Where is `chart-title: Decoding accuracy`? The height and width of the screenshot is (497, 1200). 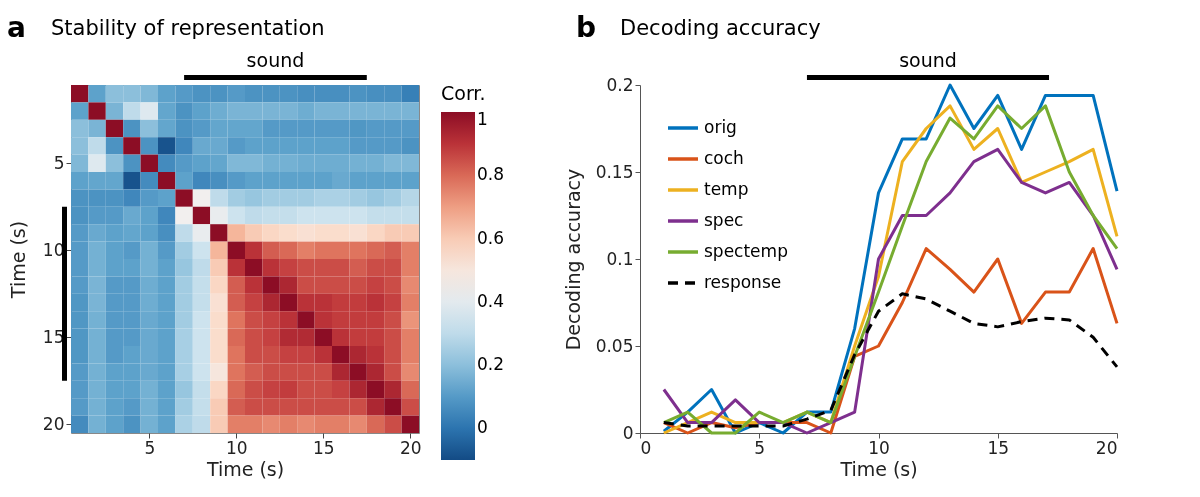 chart-title: Decoding accuracy is located at coordinates (720, 28).